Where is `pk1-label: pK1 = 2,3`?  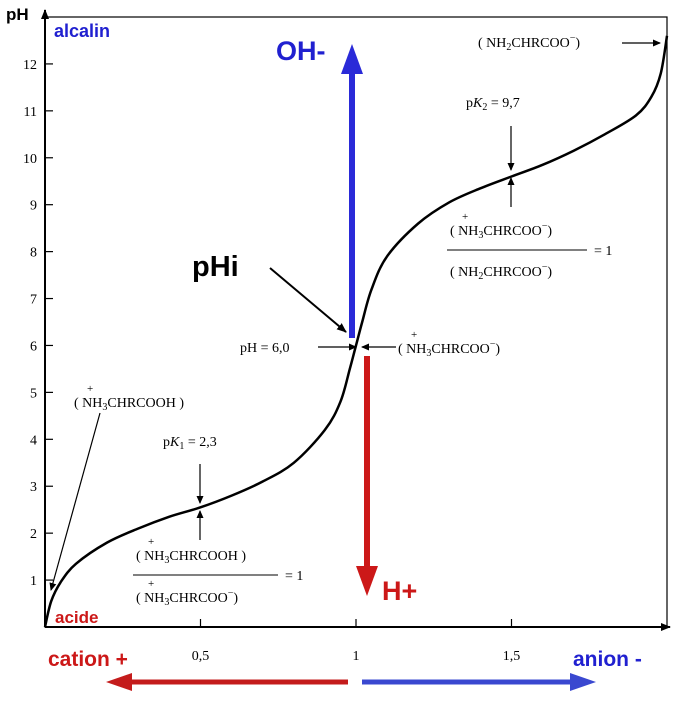 pk1-label: pK1 = 2,3 is located at coordinates (190, 443).